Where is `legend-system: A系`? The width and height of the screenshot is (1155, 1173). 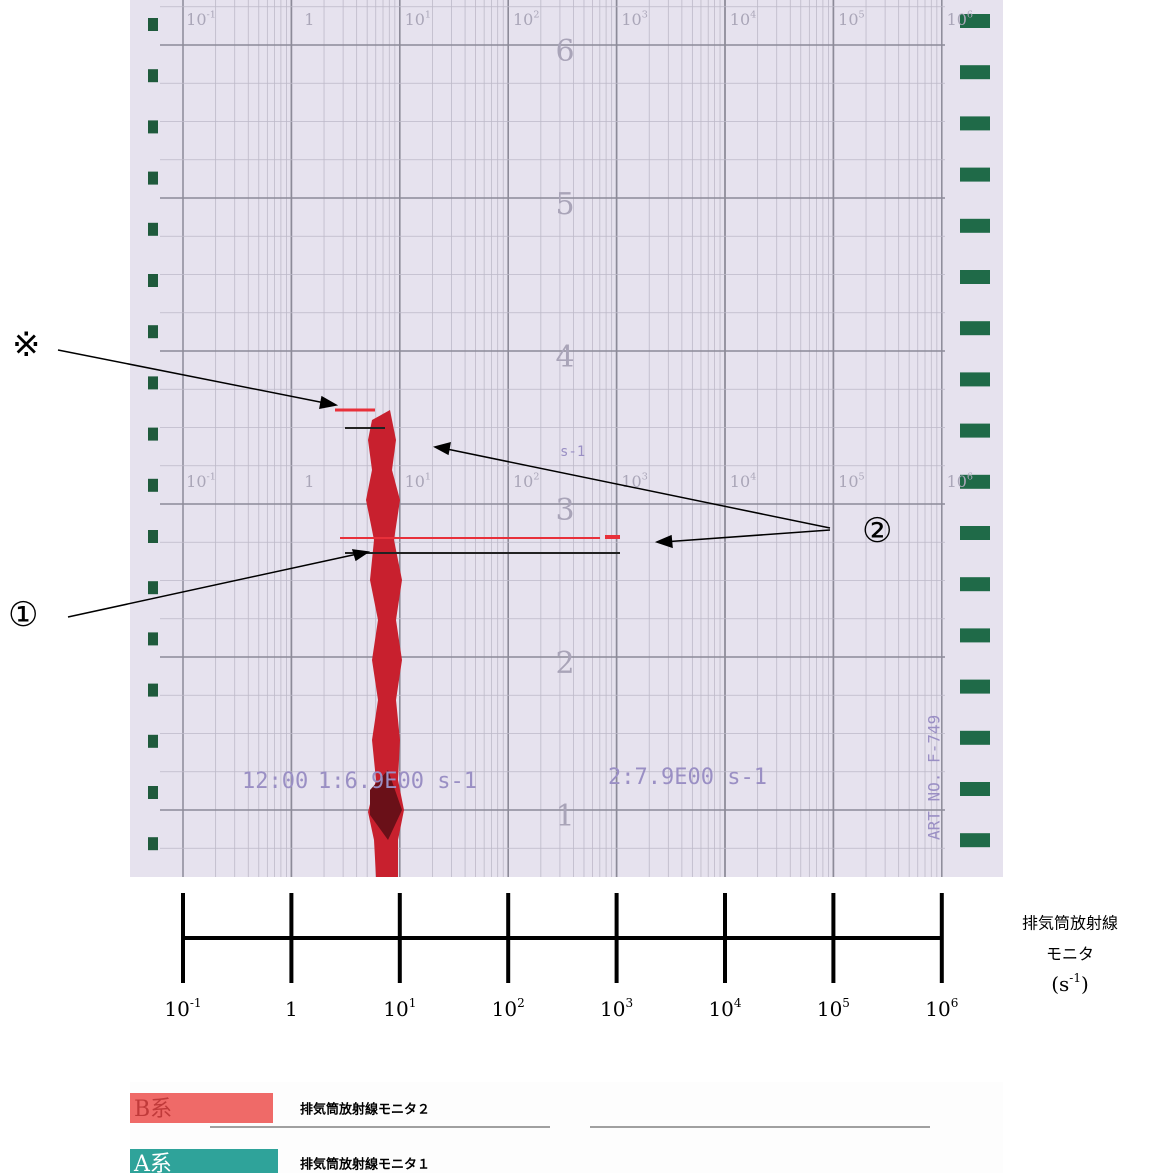 legend-system: A系 is located at coordinates (152, 1162).